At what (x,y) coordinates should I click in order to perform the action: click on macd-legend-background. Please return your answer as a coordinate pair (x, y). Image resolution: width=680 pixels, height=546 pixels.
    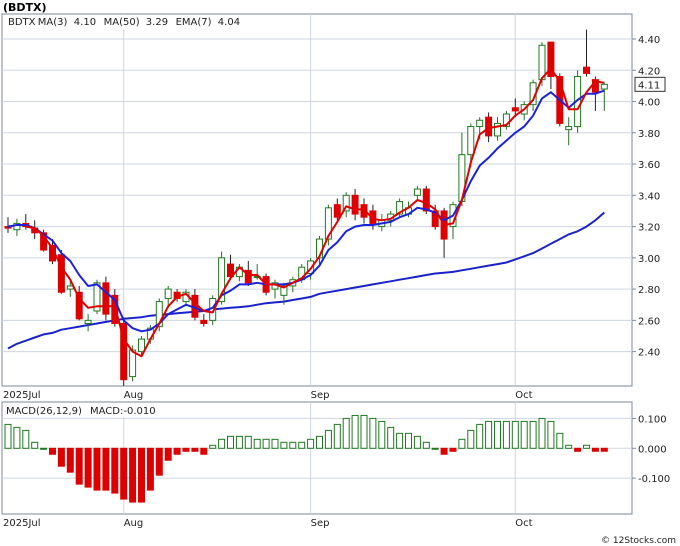
    Looking at the image, I should click on (83, 410).